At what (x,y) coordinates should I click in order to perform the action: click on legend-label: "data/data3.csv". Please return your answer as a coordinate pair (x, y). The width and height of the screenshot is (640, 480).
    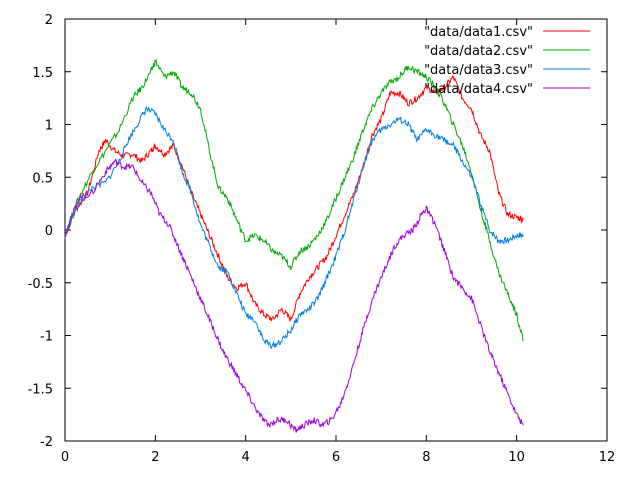
    Looking at the image, I should click on (478, 70).